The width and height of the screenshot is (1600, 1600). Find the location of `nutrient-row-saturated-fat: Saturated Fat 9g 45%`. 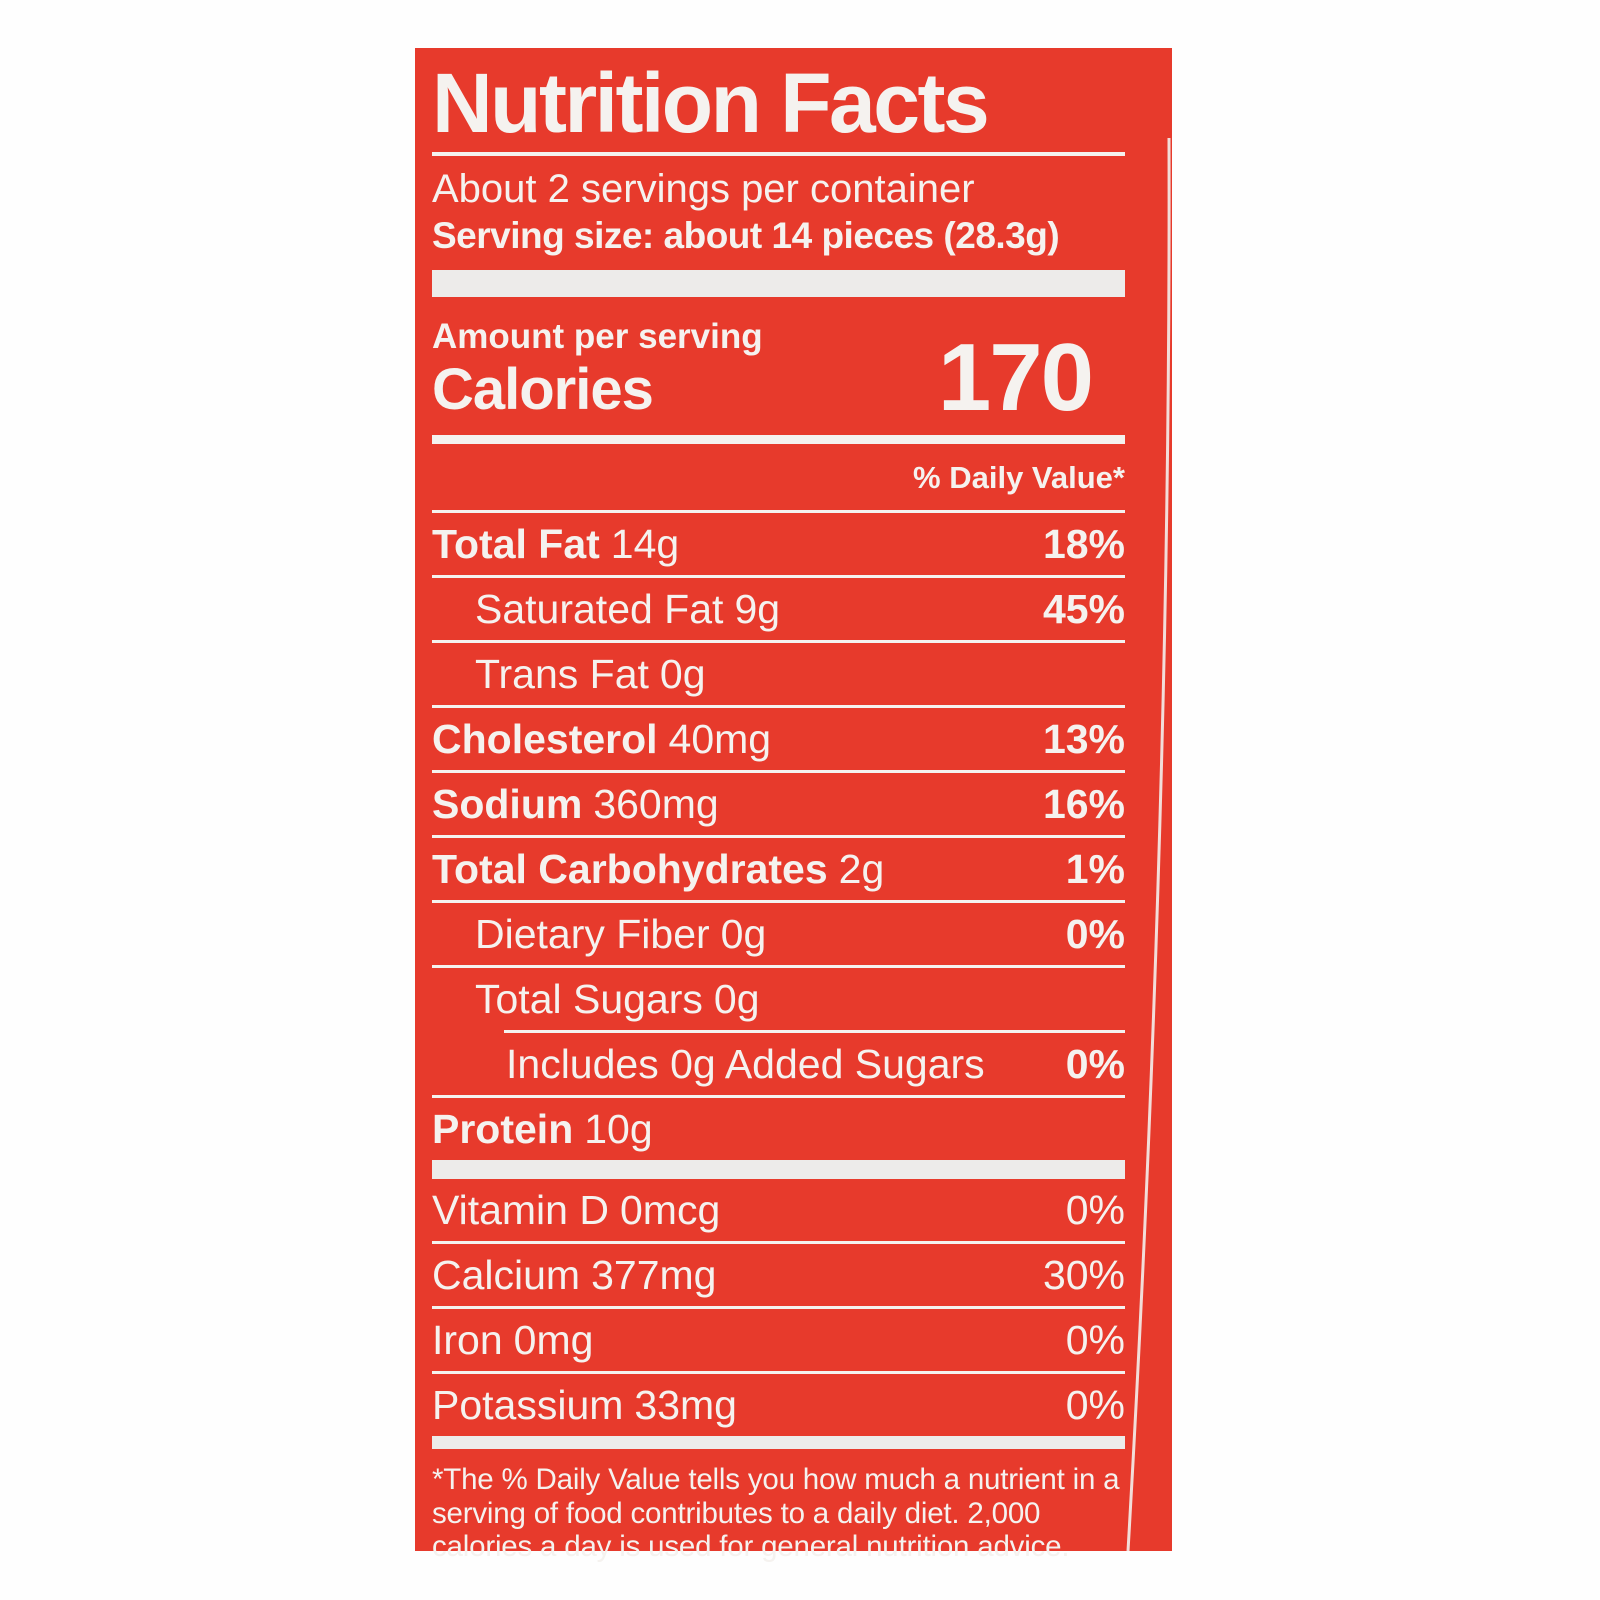

nutrient-row-saturated-fat: Saturated Fat 9g 45% is located at coordinates (778, 610).